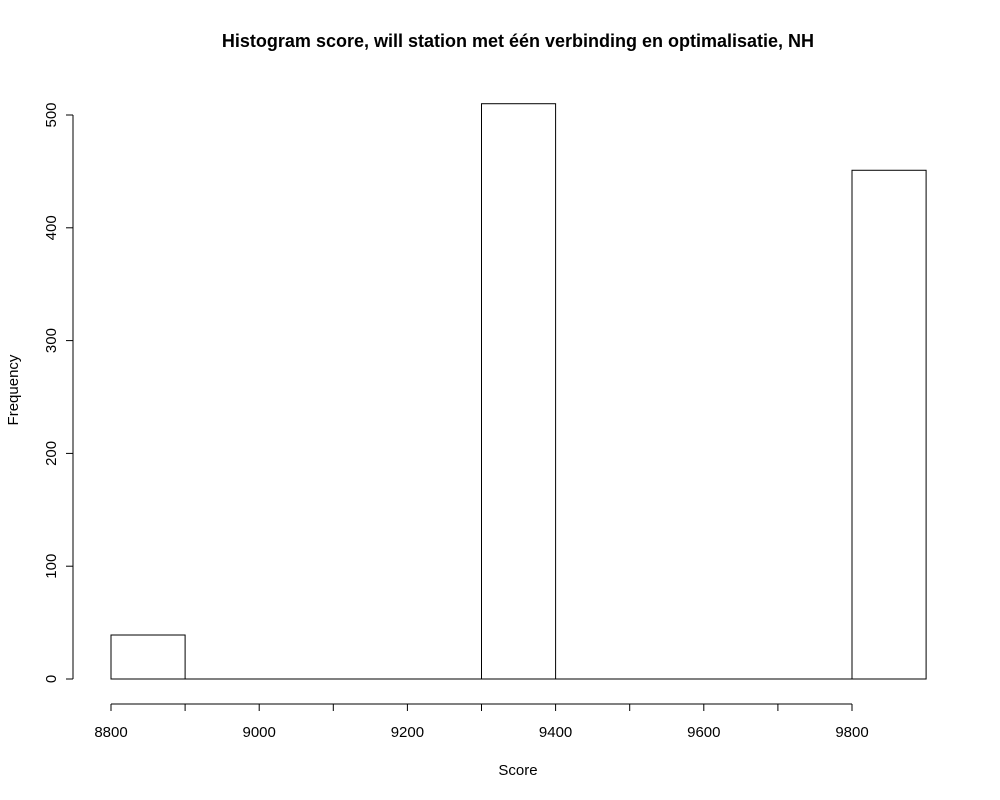  Describe the element at coordinates (51, 453) in the screenshot. I see `y-tick-label-2: 200` at that location.